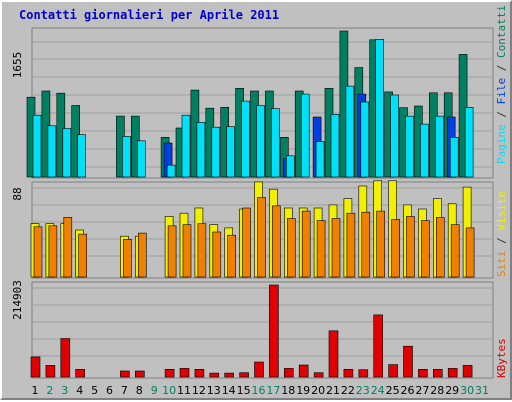 The height and width of the screenshot is (402, 512). I want to click on legend-middle-segment-0: Siti, so click(501, 264).